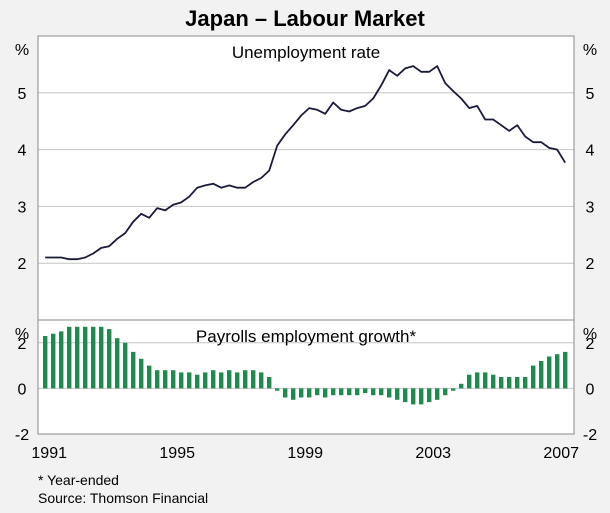  Describe the element at coordinates (22, 264) in the screenshot. I see `unemployment-y-tick-left: 2` at that location.